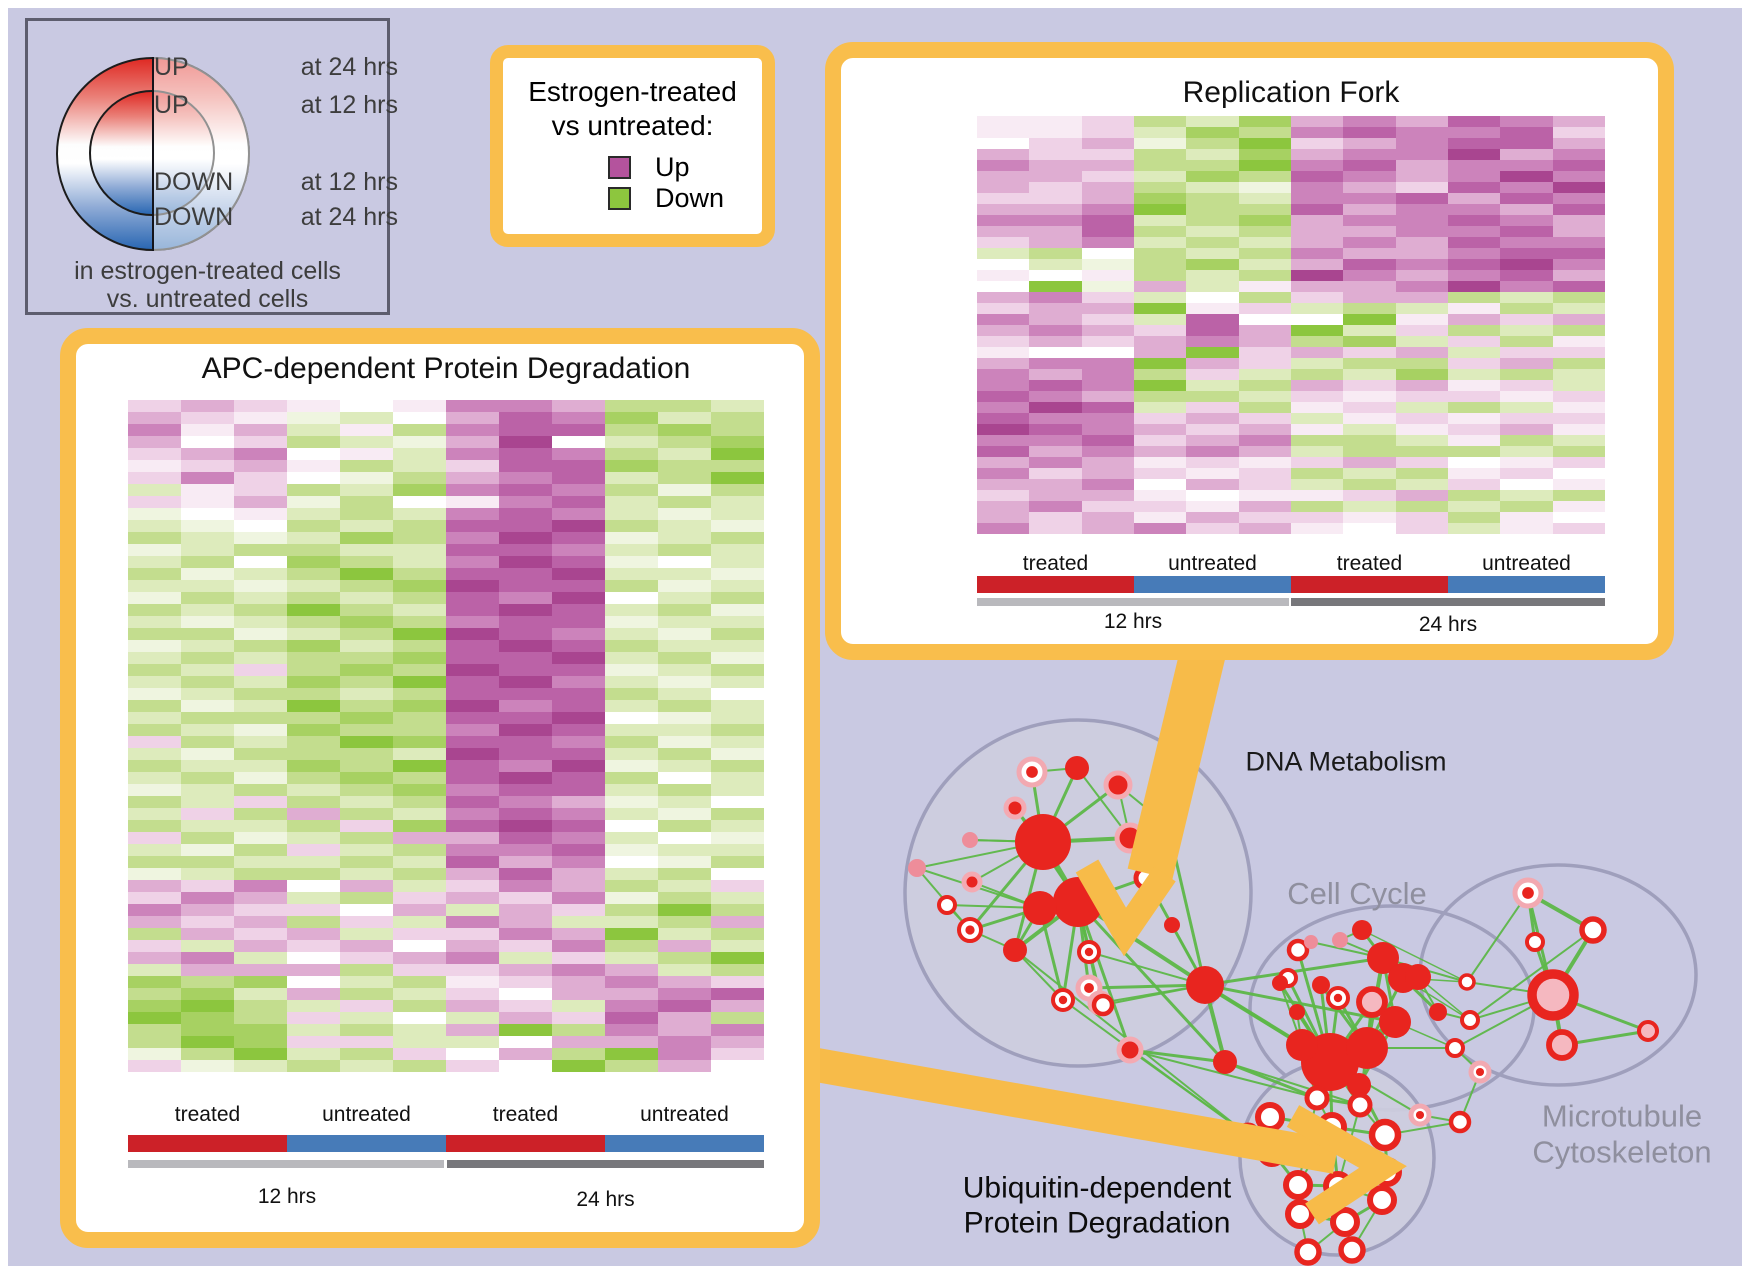  Describe the element at coordinates (1357, 894) in the screenshot. I see `cluster-label-text: Cell Cycle` at that location.